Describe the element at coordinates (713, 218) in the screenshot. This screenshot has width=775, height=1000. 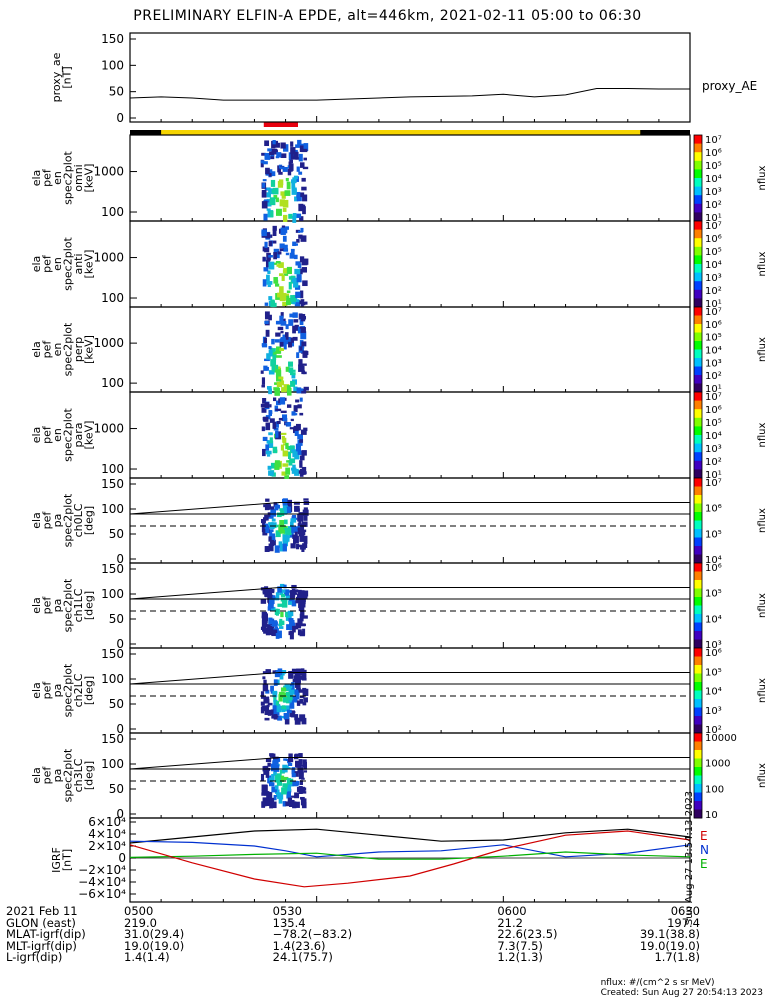
I see `cbar-tick: 10¹` at that location.